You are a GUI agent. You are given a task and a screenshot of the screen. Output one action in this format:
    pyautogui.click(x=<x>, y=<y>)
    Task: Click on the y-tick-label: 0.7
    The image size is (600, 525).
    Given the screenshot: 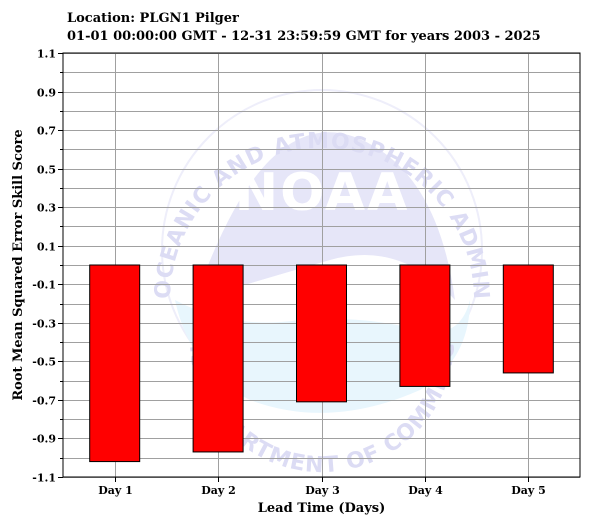 What is the action you would take?
    pyautogui.click(x=46, y=131)
    